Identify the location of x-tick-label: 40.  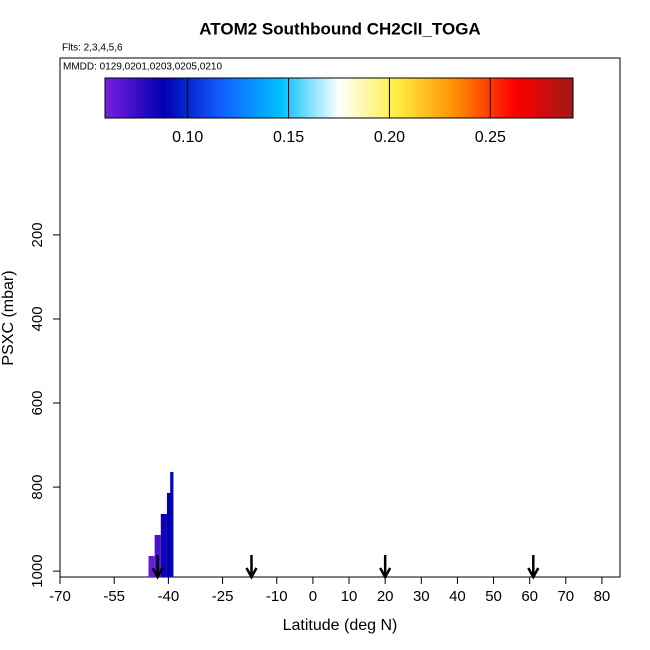
(457, 596).